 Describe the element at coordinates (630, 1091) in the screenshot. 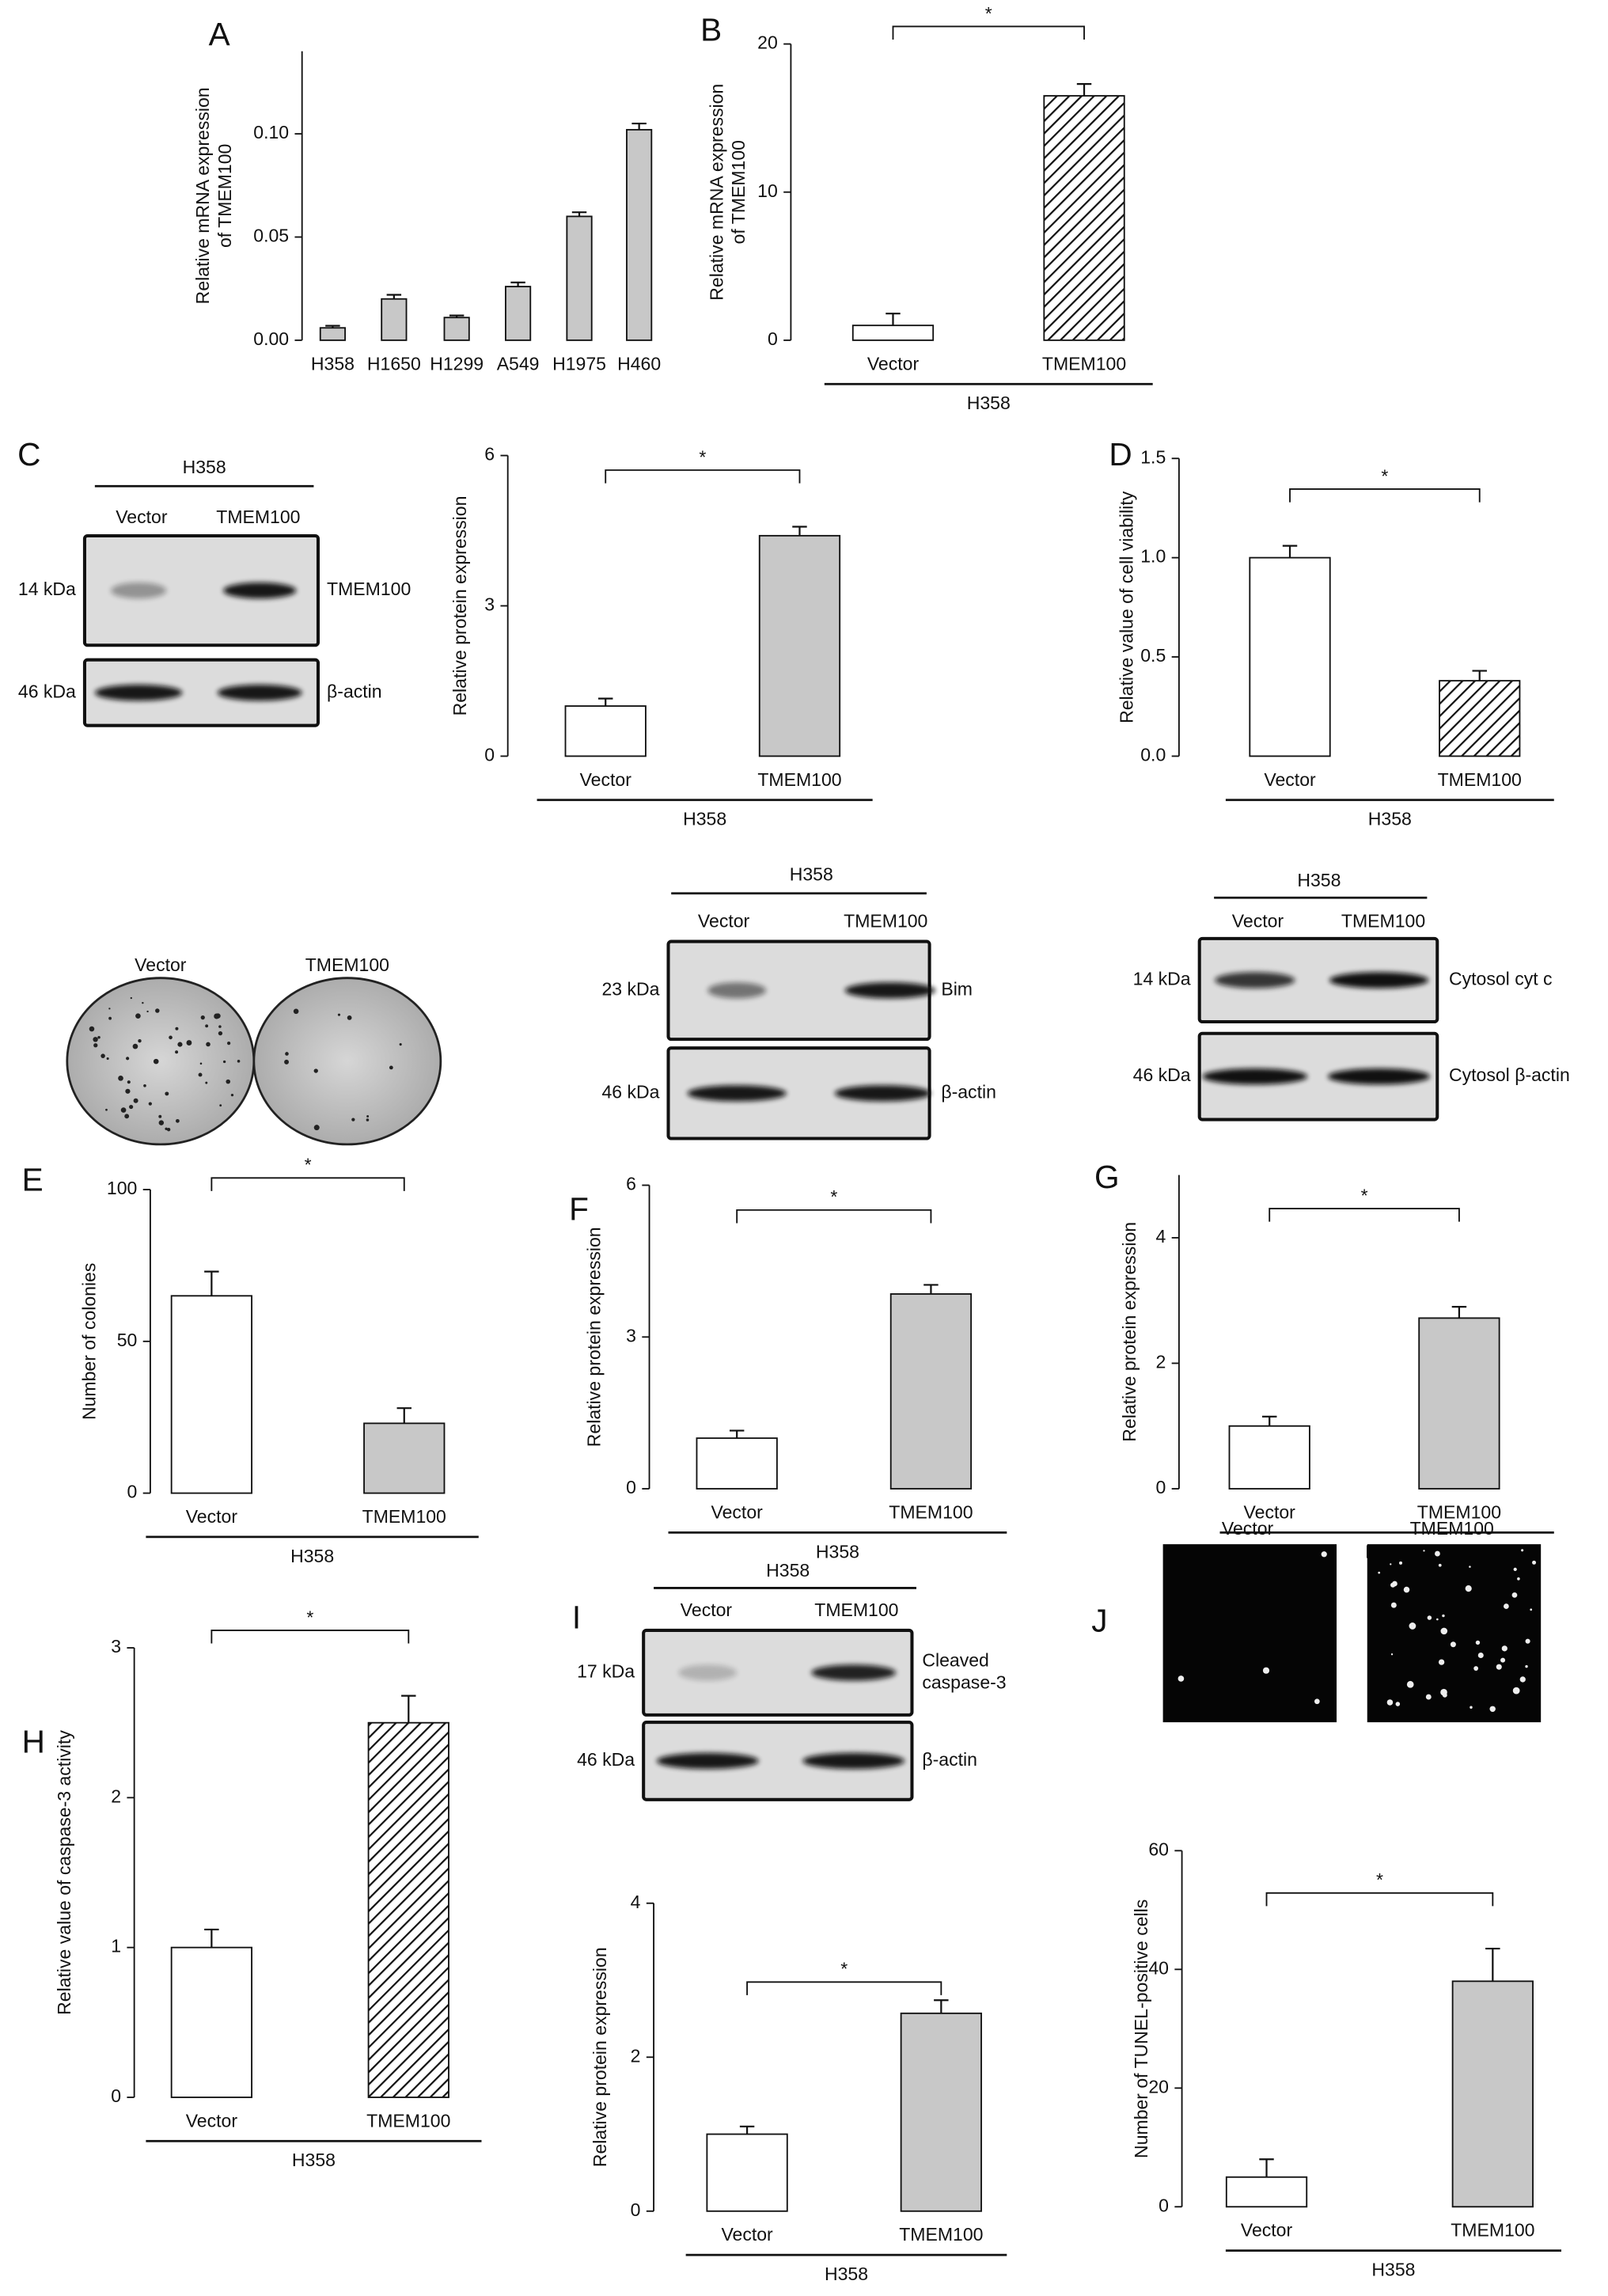

I see `molecular-weight: 46 kDa` at that location.